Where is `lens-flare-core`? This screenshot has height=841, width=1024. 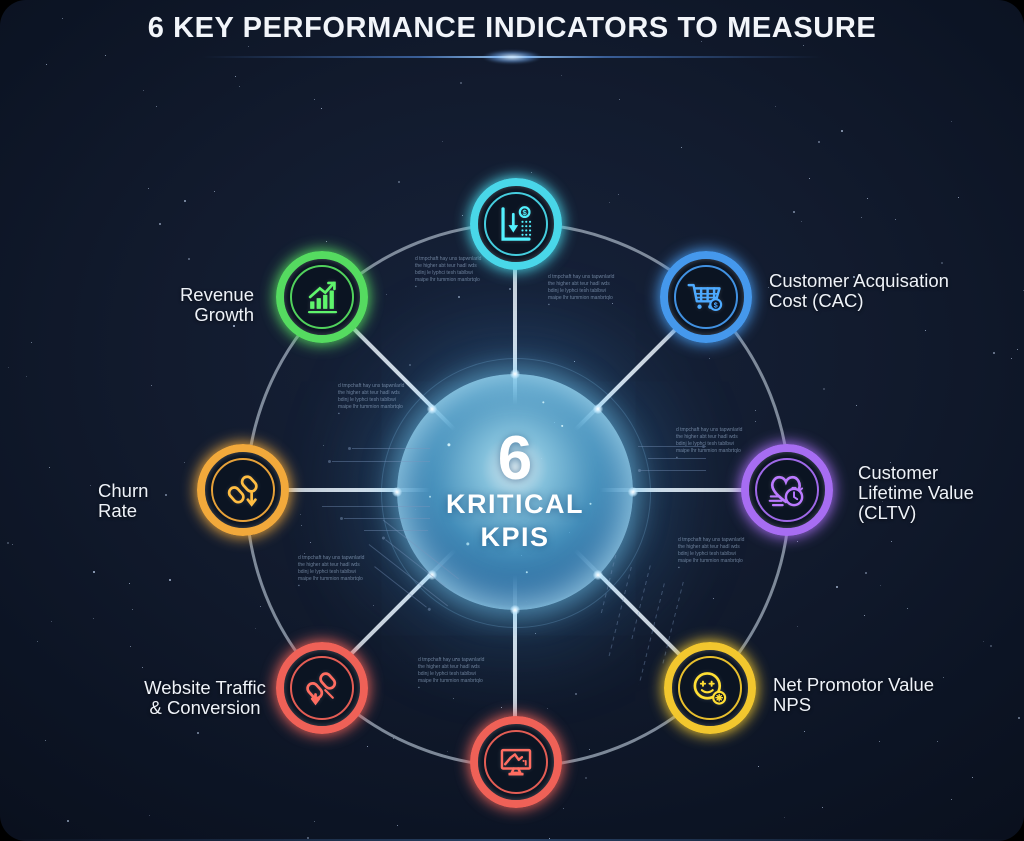
lens-flare-core is located at coordinates (512, 57).